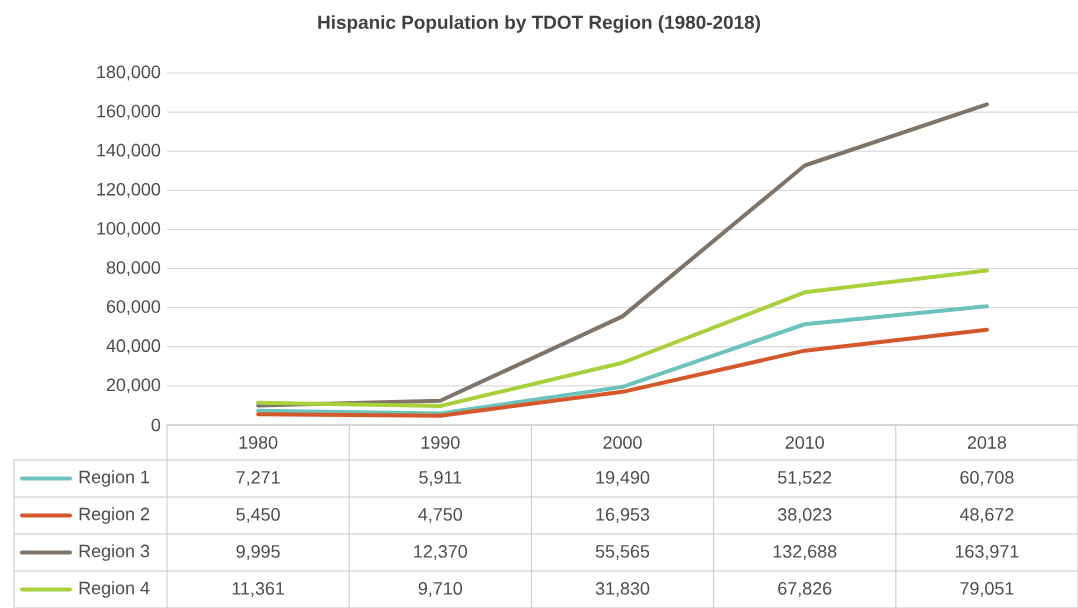 This screenshot has width=1078, height=608. I want to click on data-label: 163,971, so click(987, 552).